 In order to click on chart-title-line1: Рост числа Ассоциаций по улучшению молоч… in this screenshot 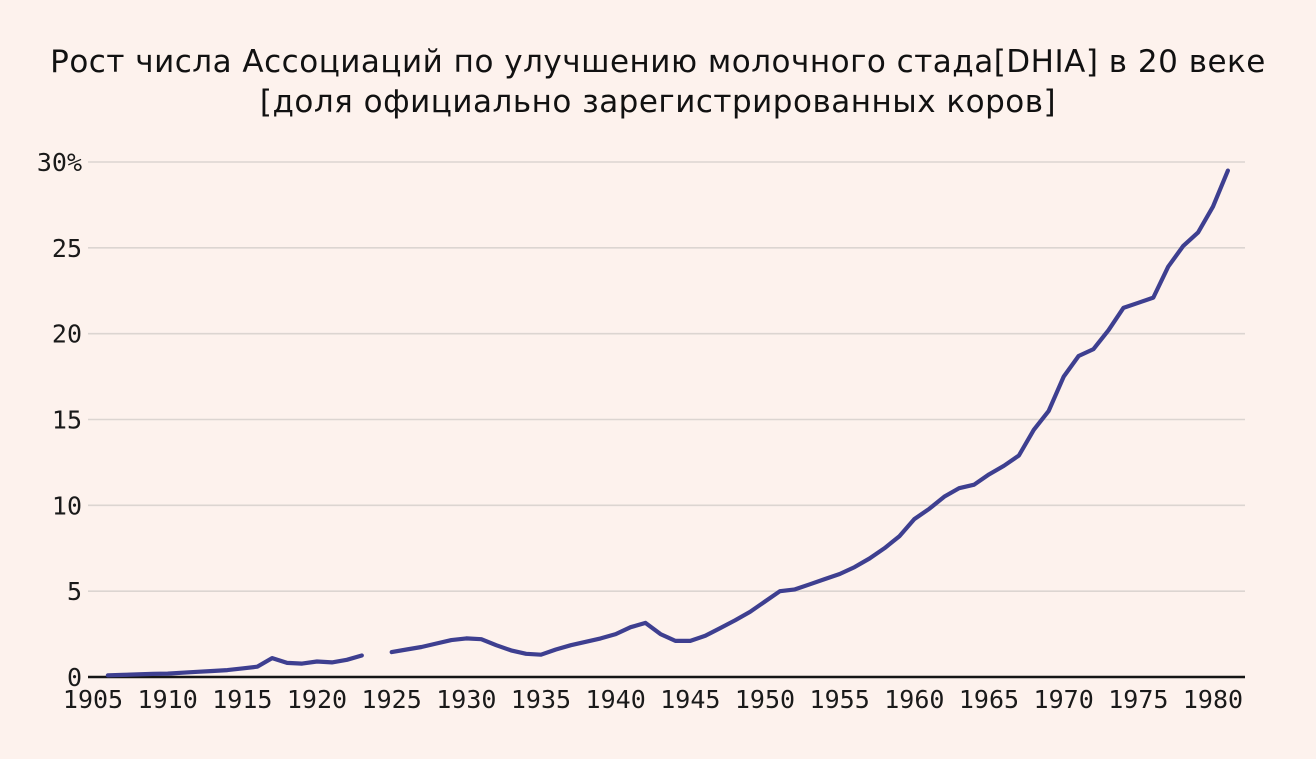, I will do `click(658, 62)`.